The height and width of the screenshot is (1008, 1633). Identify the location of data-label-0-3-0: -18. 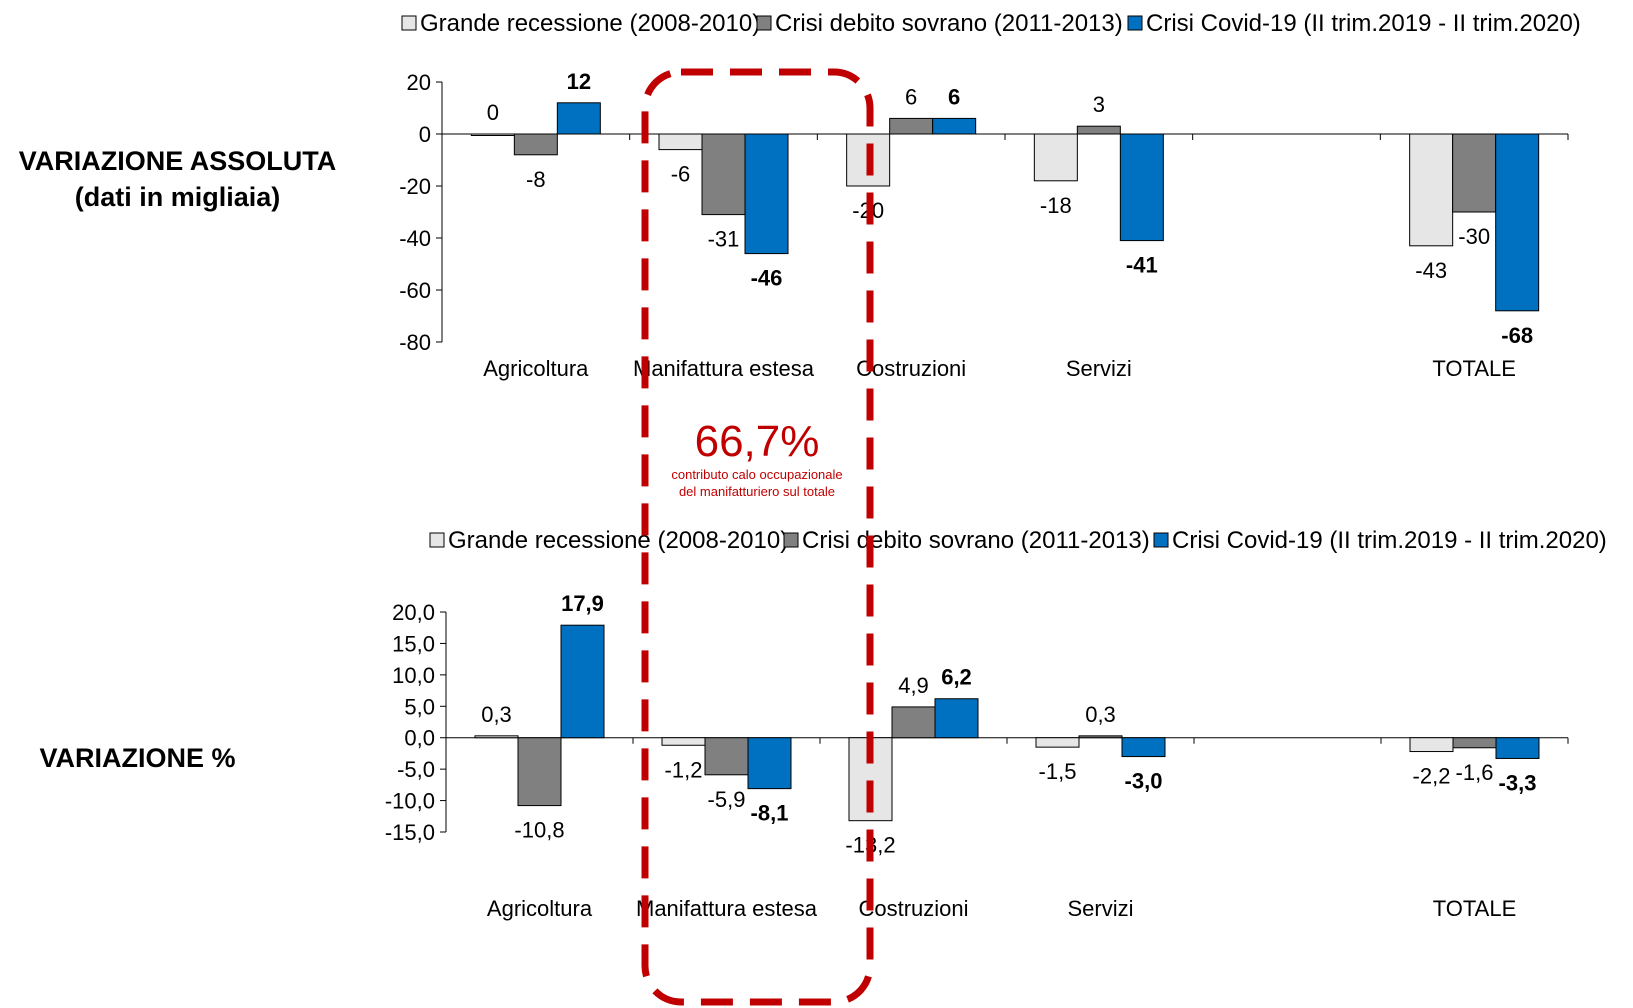
(1056, 205).